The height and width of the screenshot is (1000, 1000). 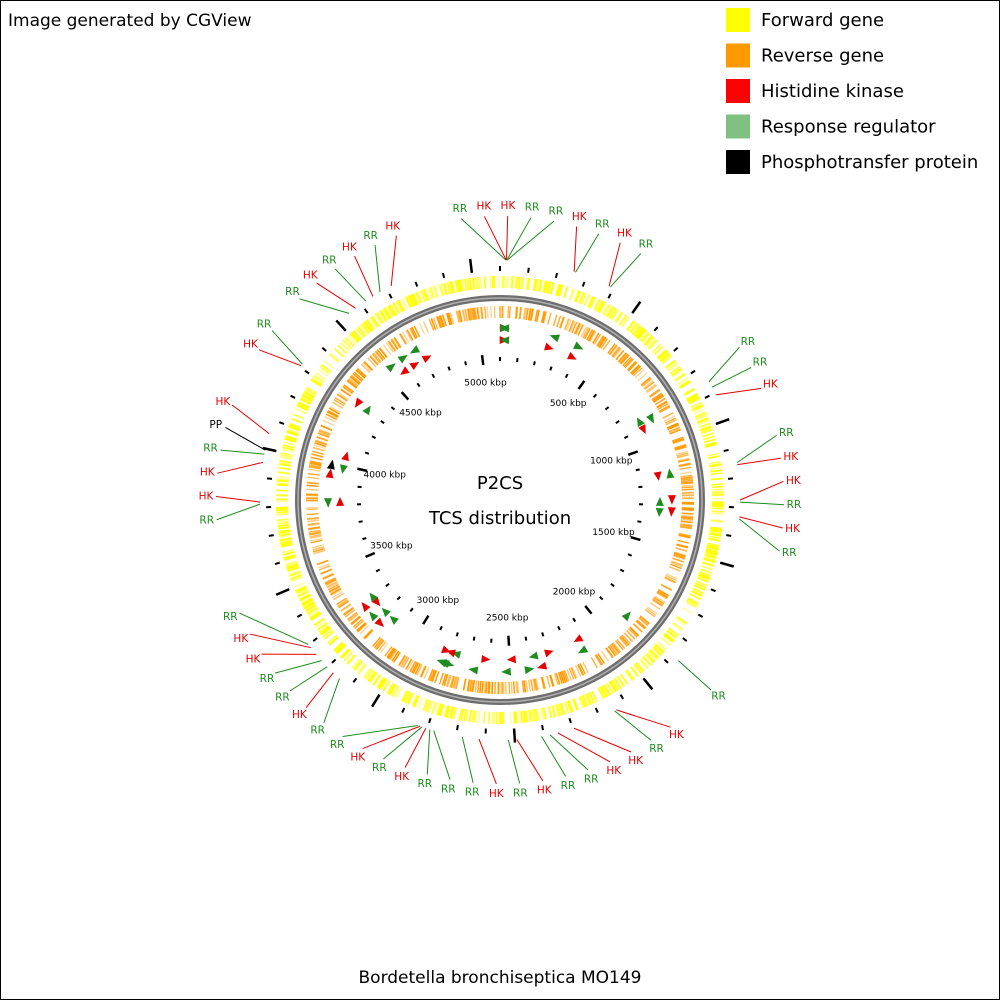 What do you see at coordinates (611, 461) in the screenshot?
I see `kbp-label: 1000 kbp` at bounding box center [611, 461].